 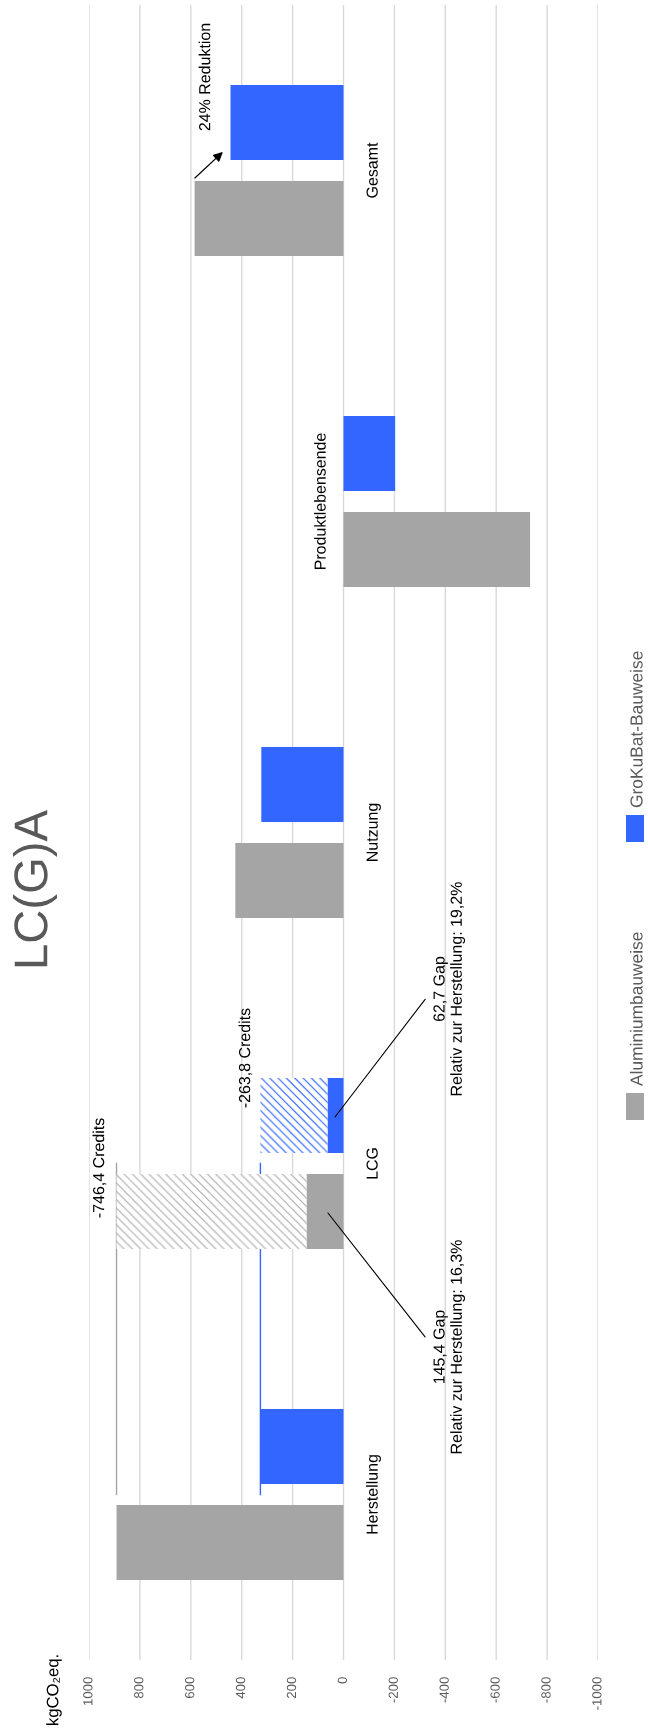 I want to click on x-tick-label: 800, so click(x=139, y=1688).